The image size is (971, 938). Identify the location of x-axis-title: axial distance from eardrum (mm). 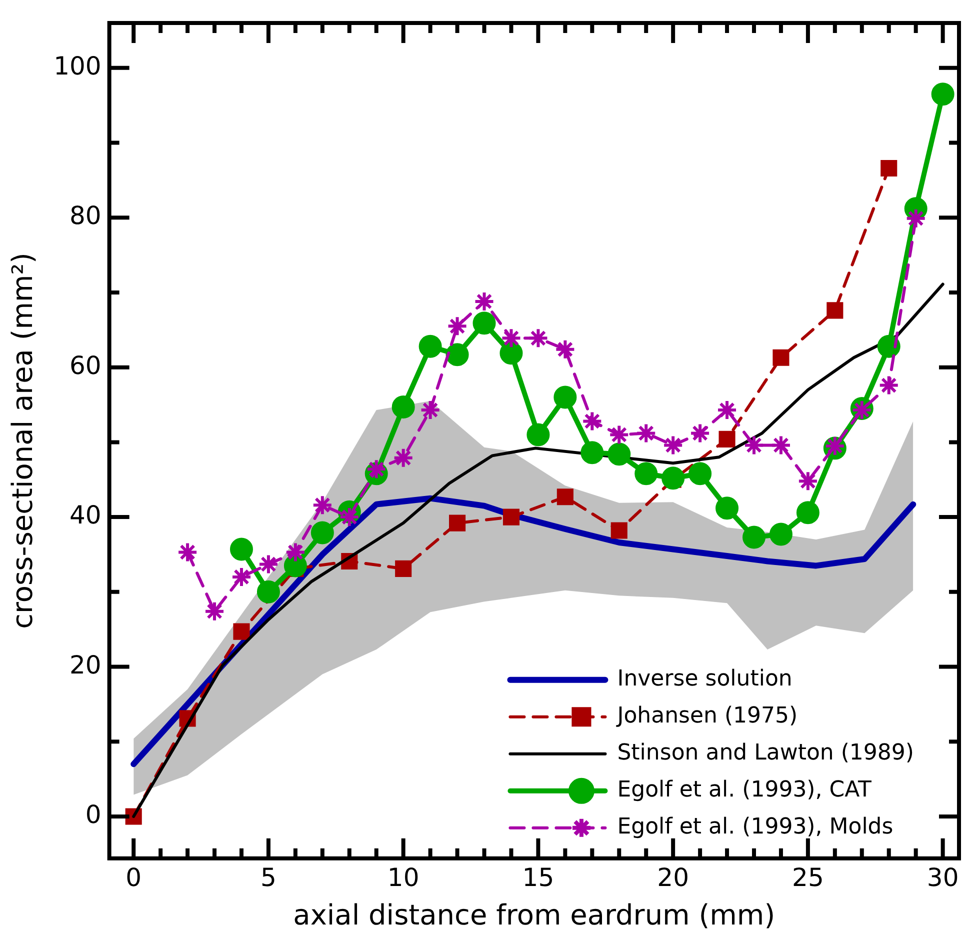
(534, 915).